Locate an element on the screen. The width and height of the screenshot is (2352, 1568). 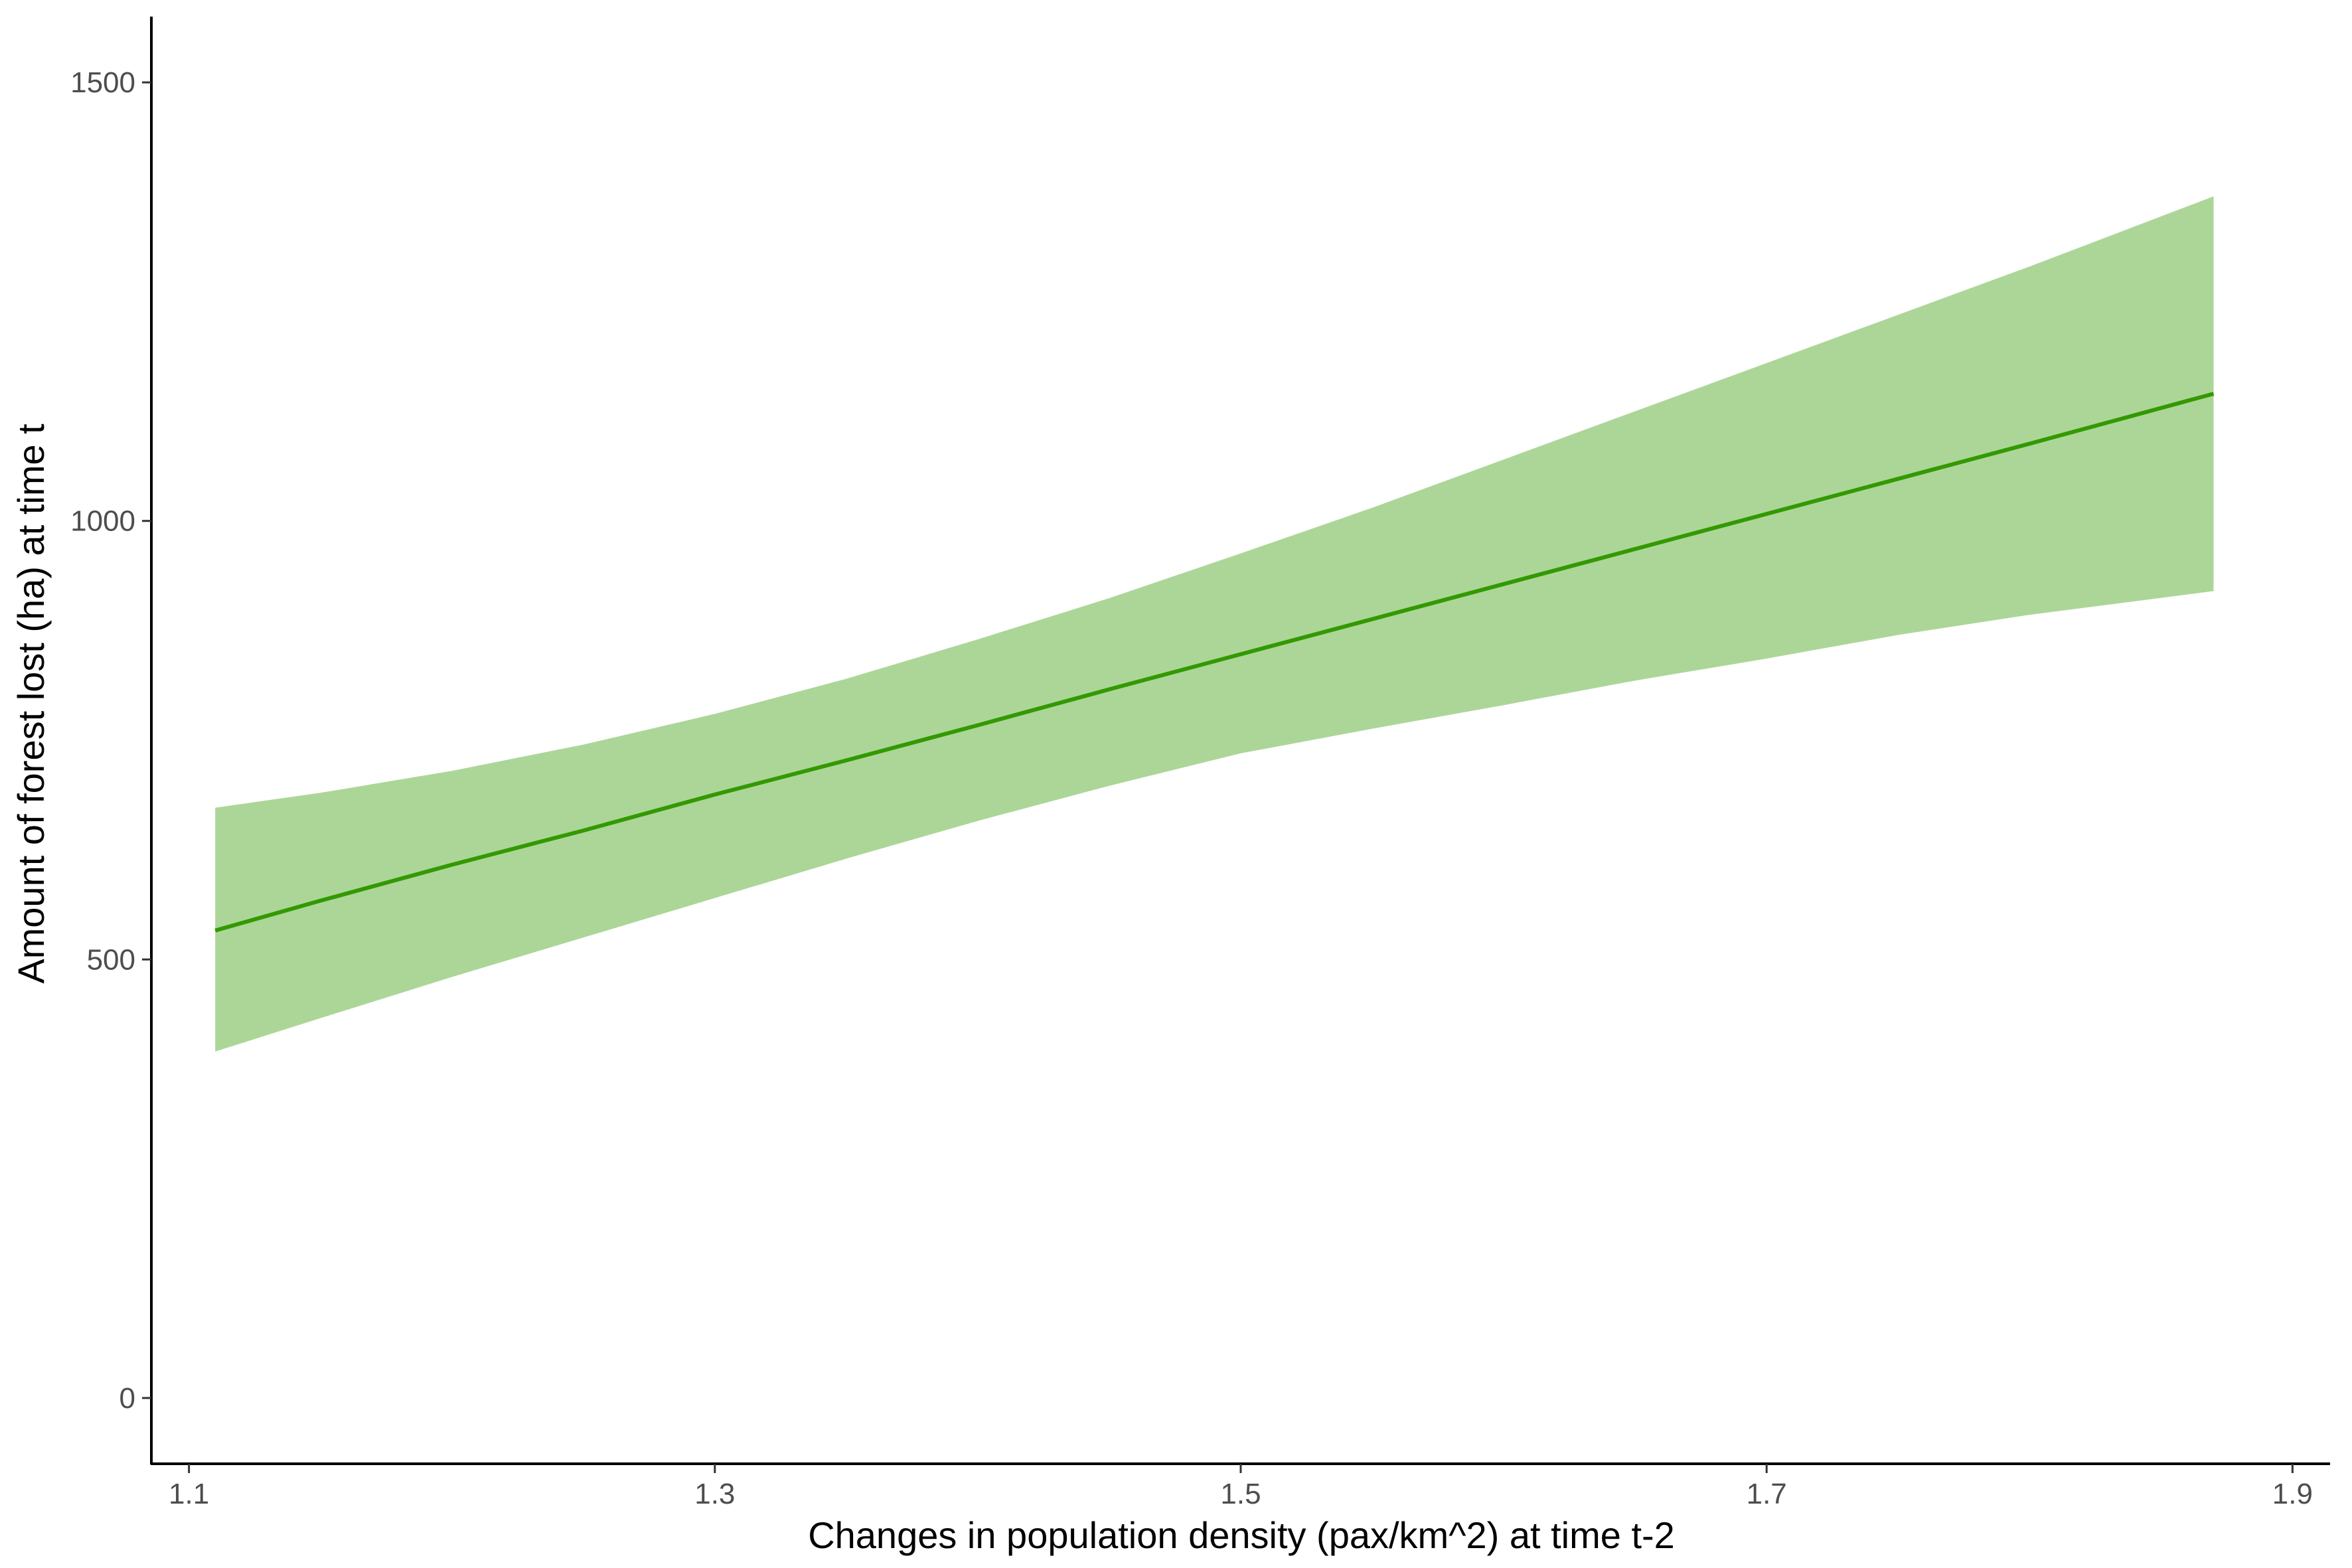
x-tick-label: 1.9 is located at coordinates (2292, 1494).